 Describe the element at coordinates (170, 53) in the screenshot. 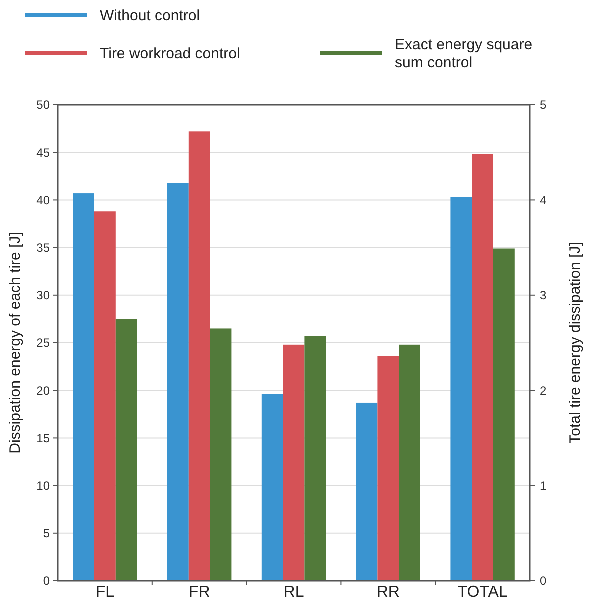

I see `legend-label: Tire workroad control` at that location.